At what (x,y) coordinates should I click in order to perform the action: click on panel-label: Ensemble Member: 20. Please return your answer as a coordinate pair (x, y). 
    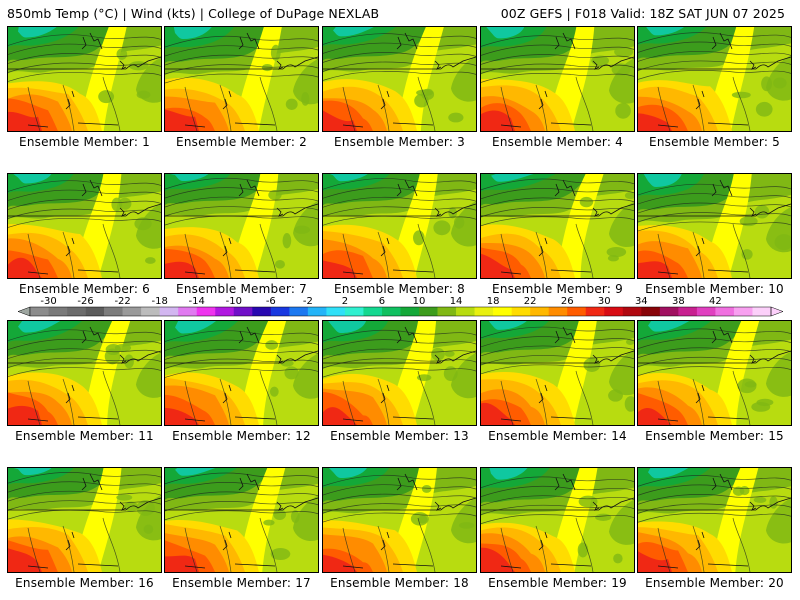
    Looking at the image, I should click on (714, 583).